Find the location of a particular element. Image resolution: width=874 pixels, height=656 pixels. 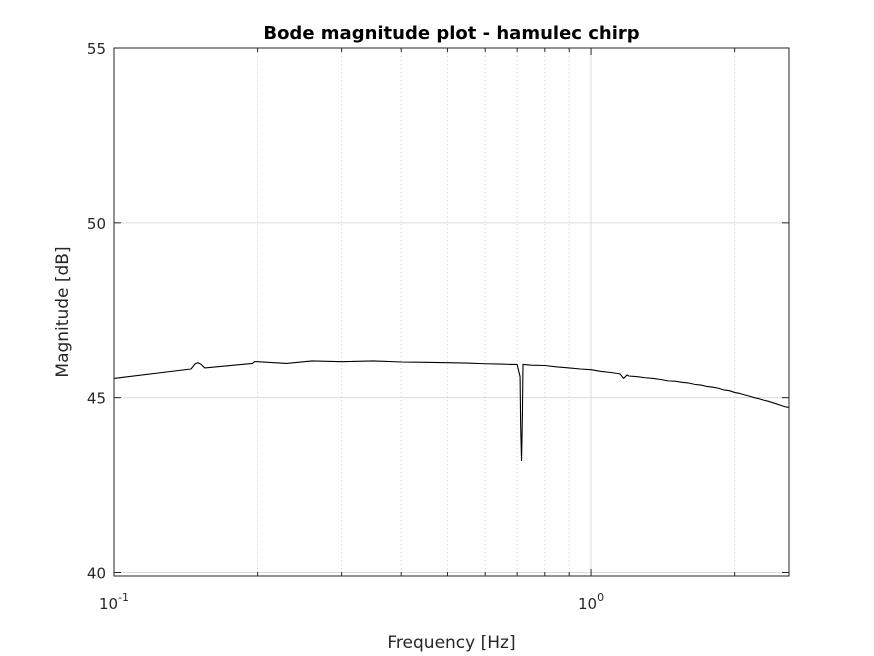

y-tick-label: 55 is located at coordinates (96, 49).